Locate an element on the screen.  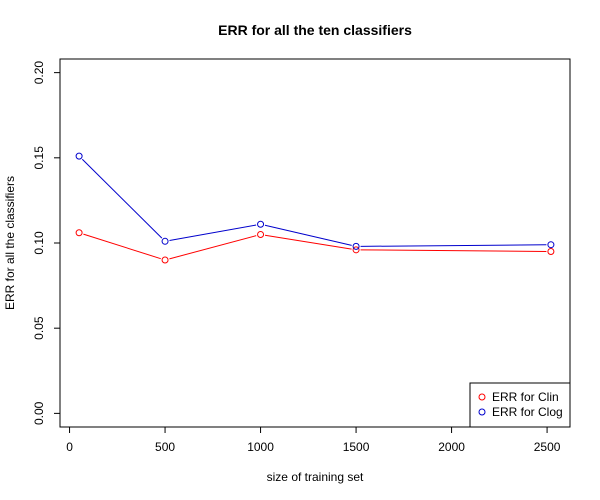
y-axis-label: ERR for all the classifiers is located at coordinates (10, 243).